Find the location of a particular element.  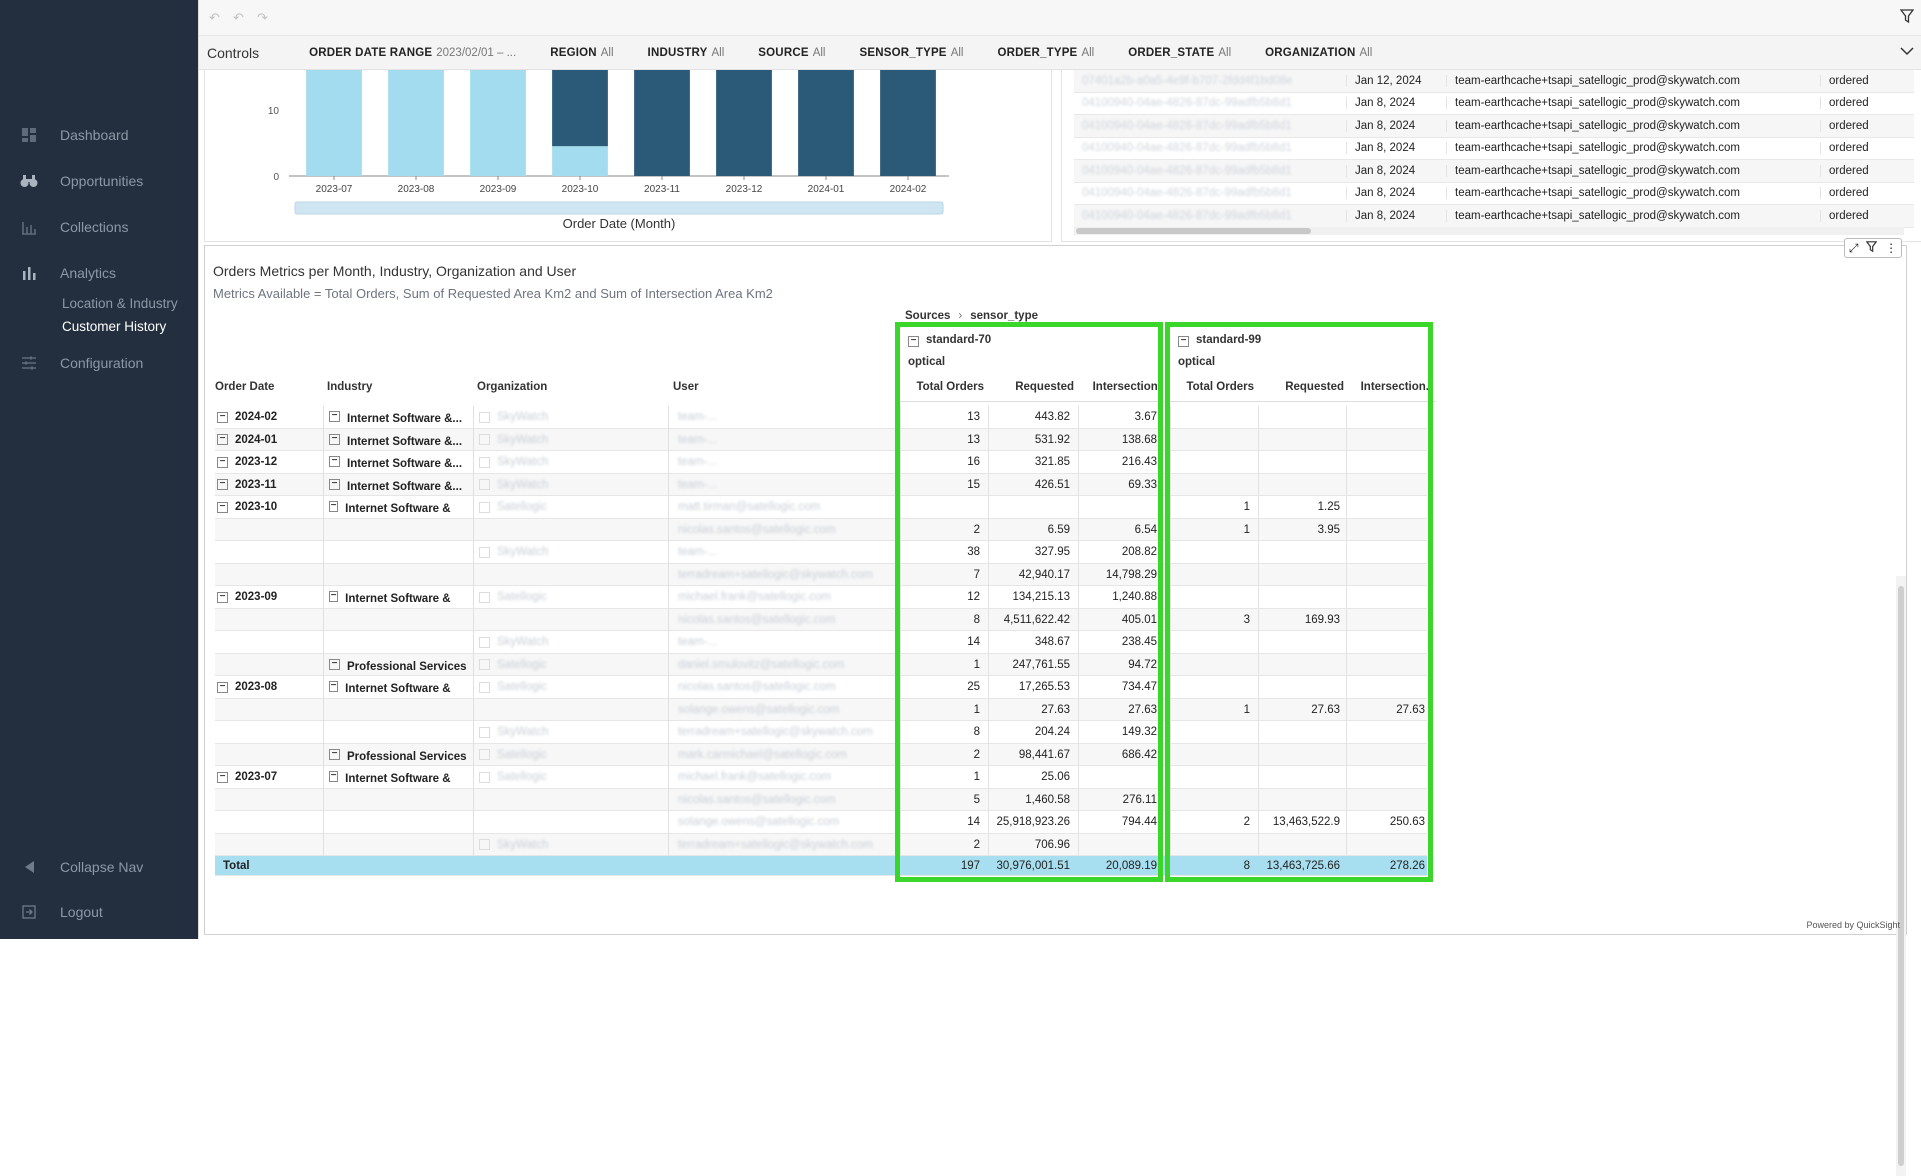

metric-cell: 169.93 is located at coordinates (1301, 619).